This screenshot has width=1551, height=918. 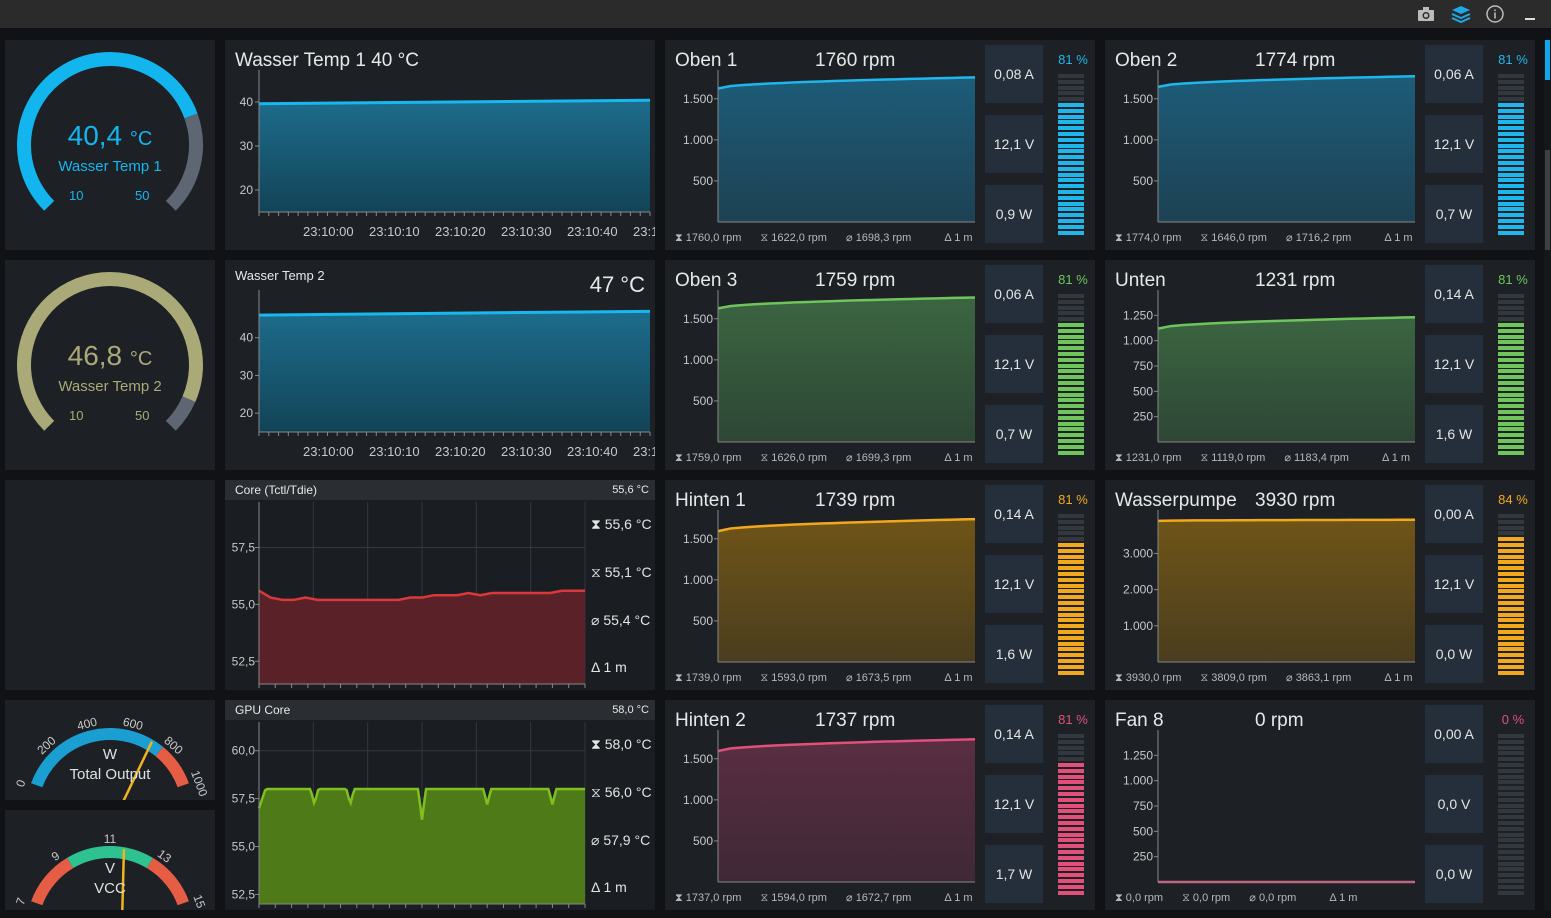 I want to click on minimize-icon, so click(x=1530, y=14).